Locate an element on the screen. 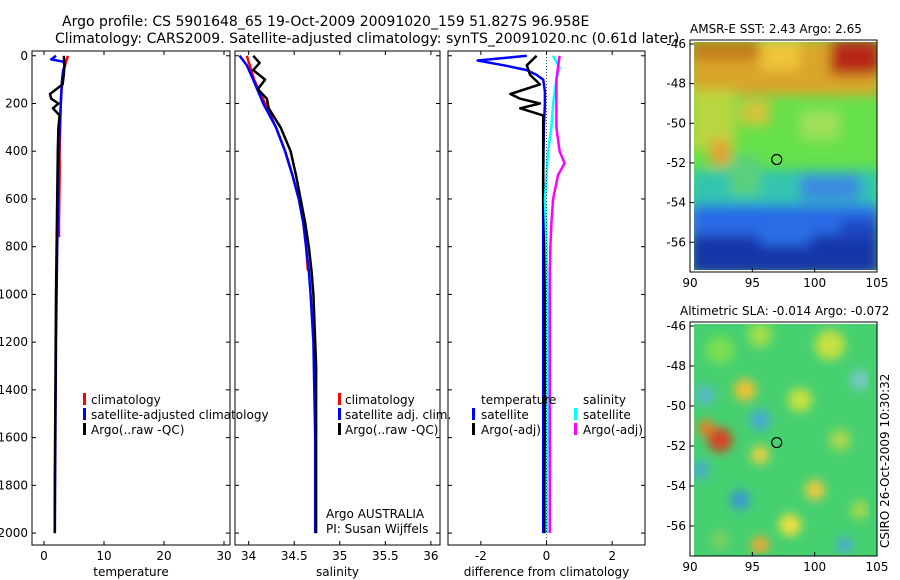  legend-swatch-sal-argo is located at coordinates (575, 429).